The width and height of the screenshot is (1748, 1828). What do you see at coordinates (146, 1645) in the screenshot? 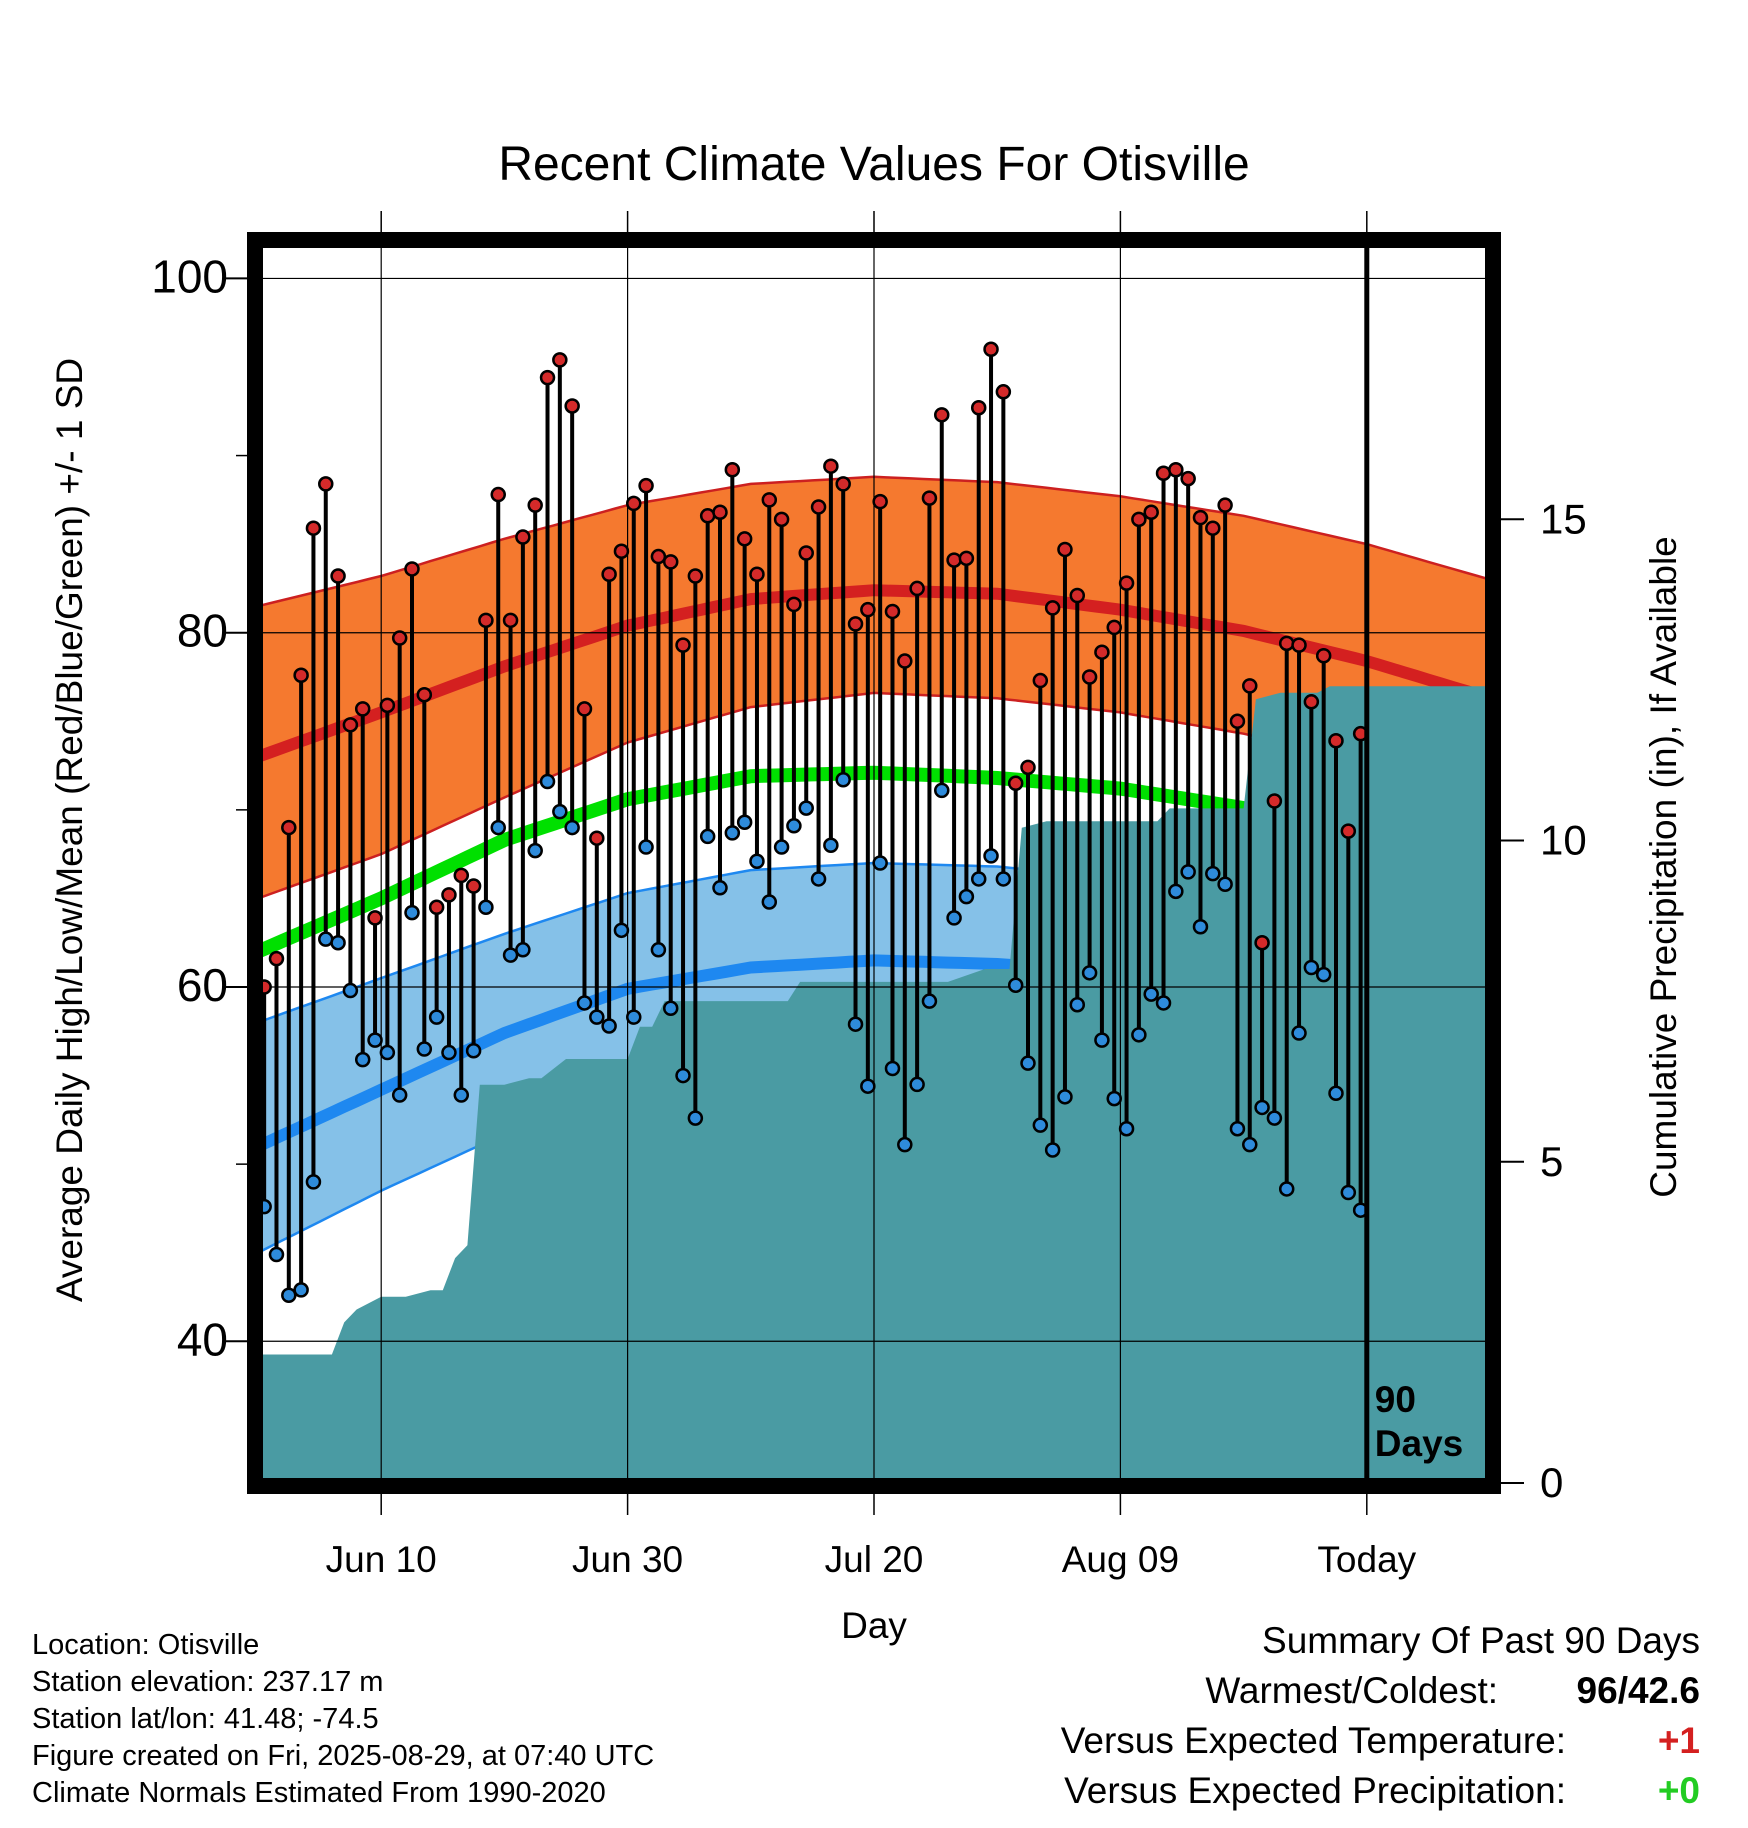
I see `location-text: Location: Otisville` at bounding box center [146, 1645].